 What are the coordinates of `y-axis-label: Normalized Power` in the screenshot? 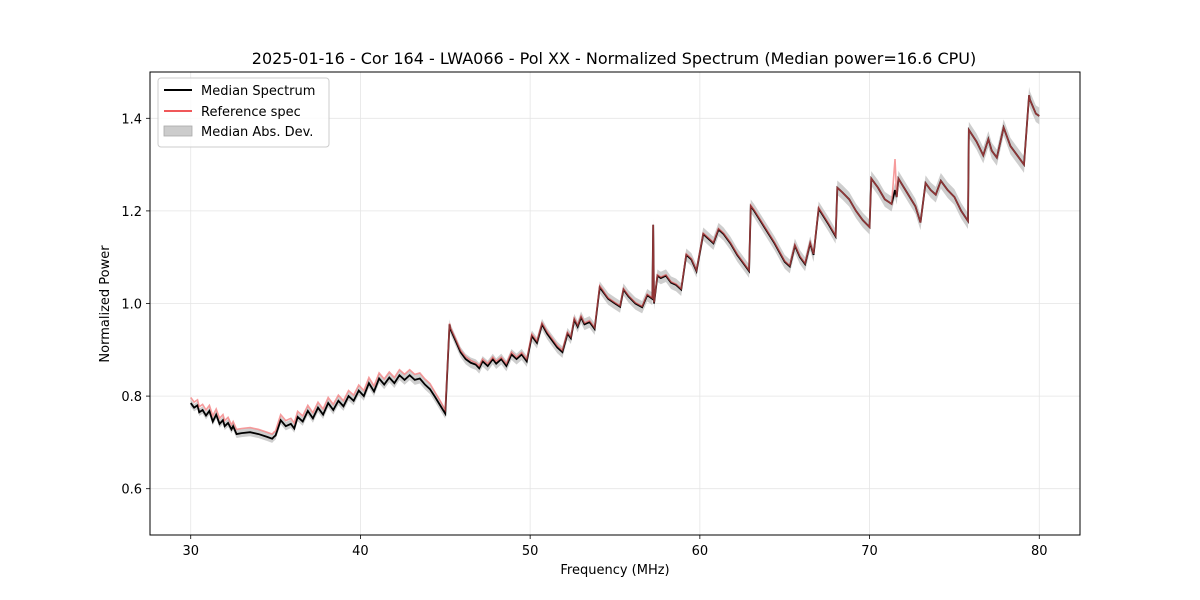 It's located at (105, 304).